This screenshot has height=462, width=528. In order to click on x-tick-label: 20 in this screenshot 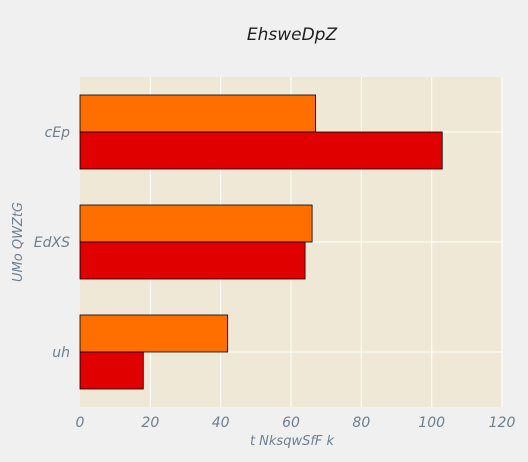, I will do `click(150, 423)`.